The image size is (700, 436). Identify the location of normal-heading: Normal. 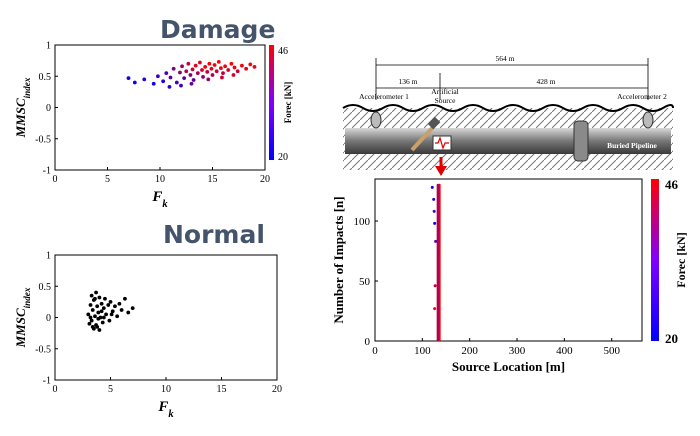
(214, 234).